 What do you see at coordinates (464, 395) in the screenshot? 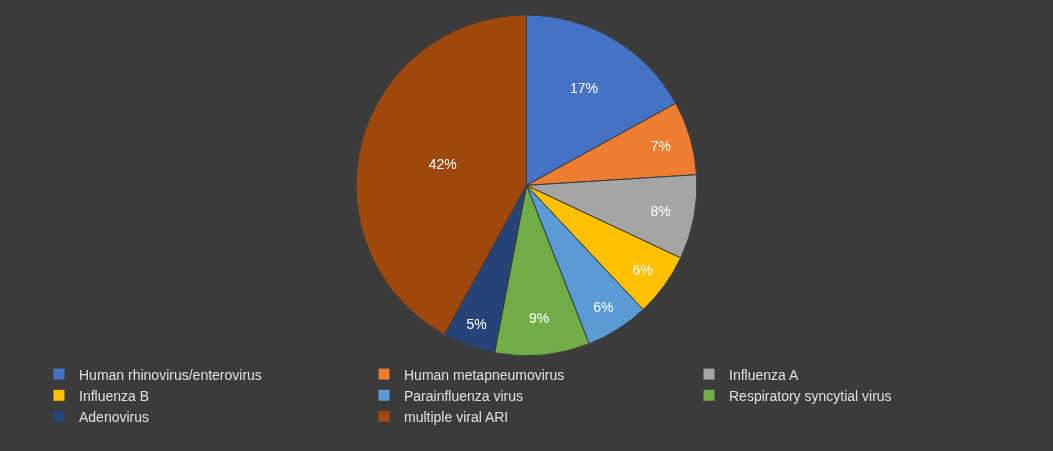
I see `legend-label: Parainfluenza virus` at bounding box center [464, 395].